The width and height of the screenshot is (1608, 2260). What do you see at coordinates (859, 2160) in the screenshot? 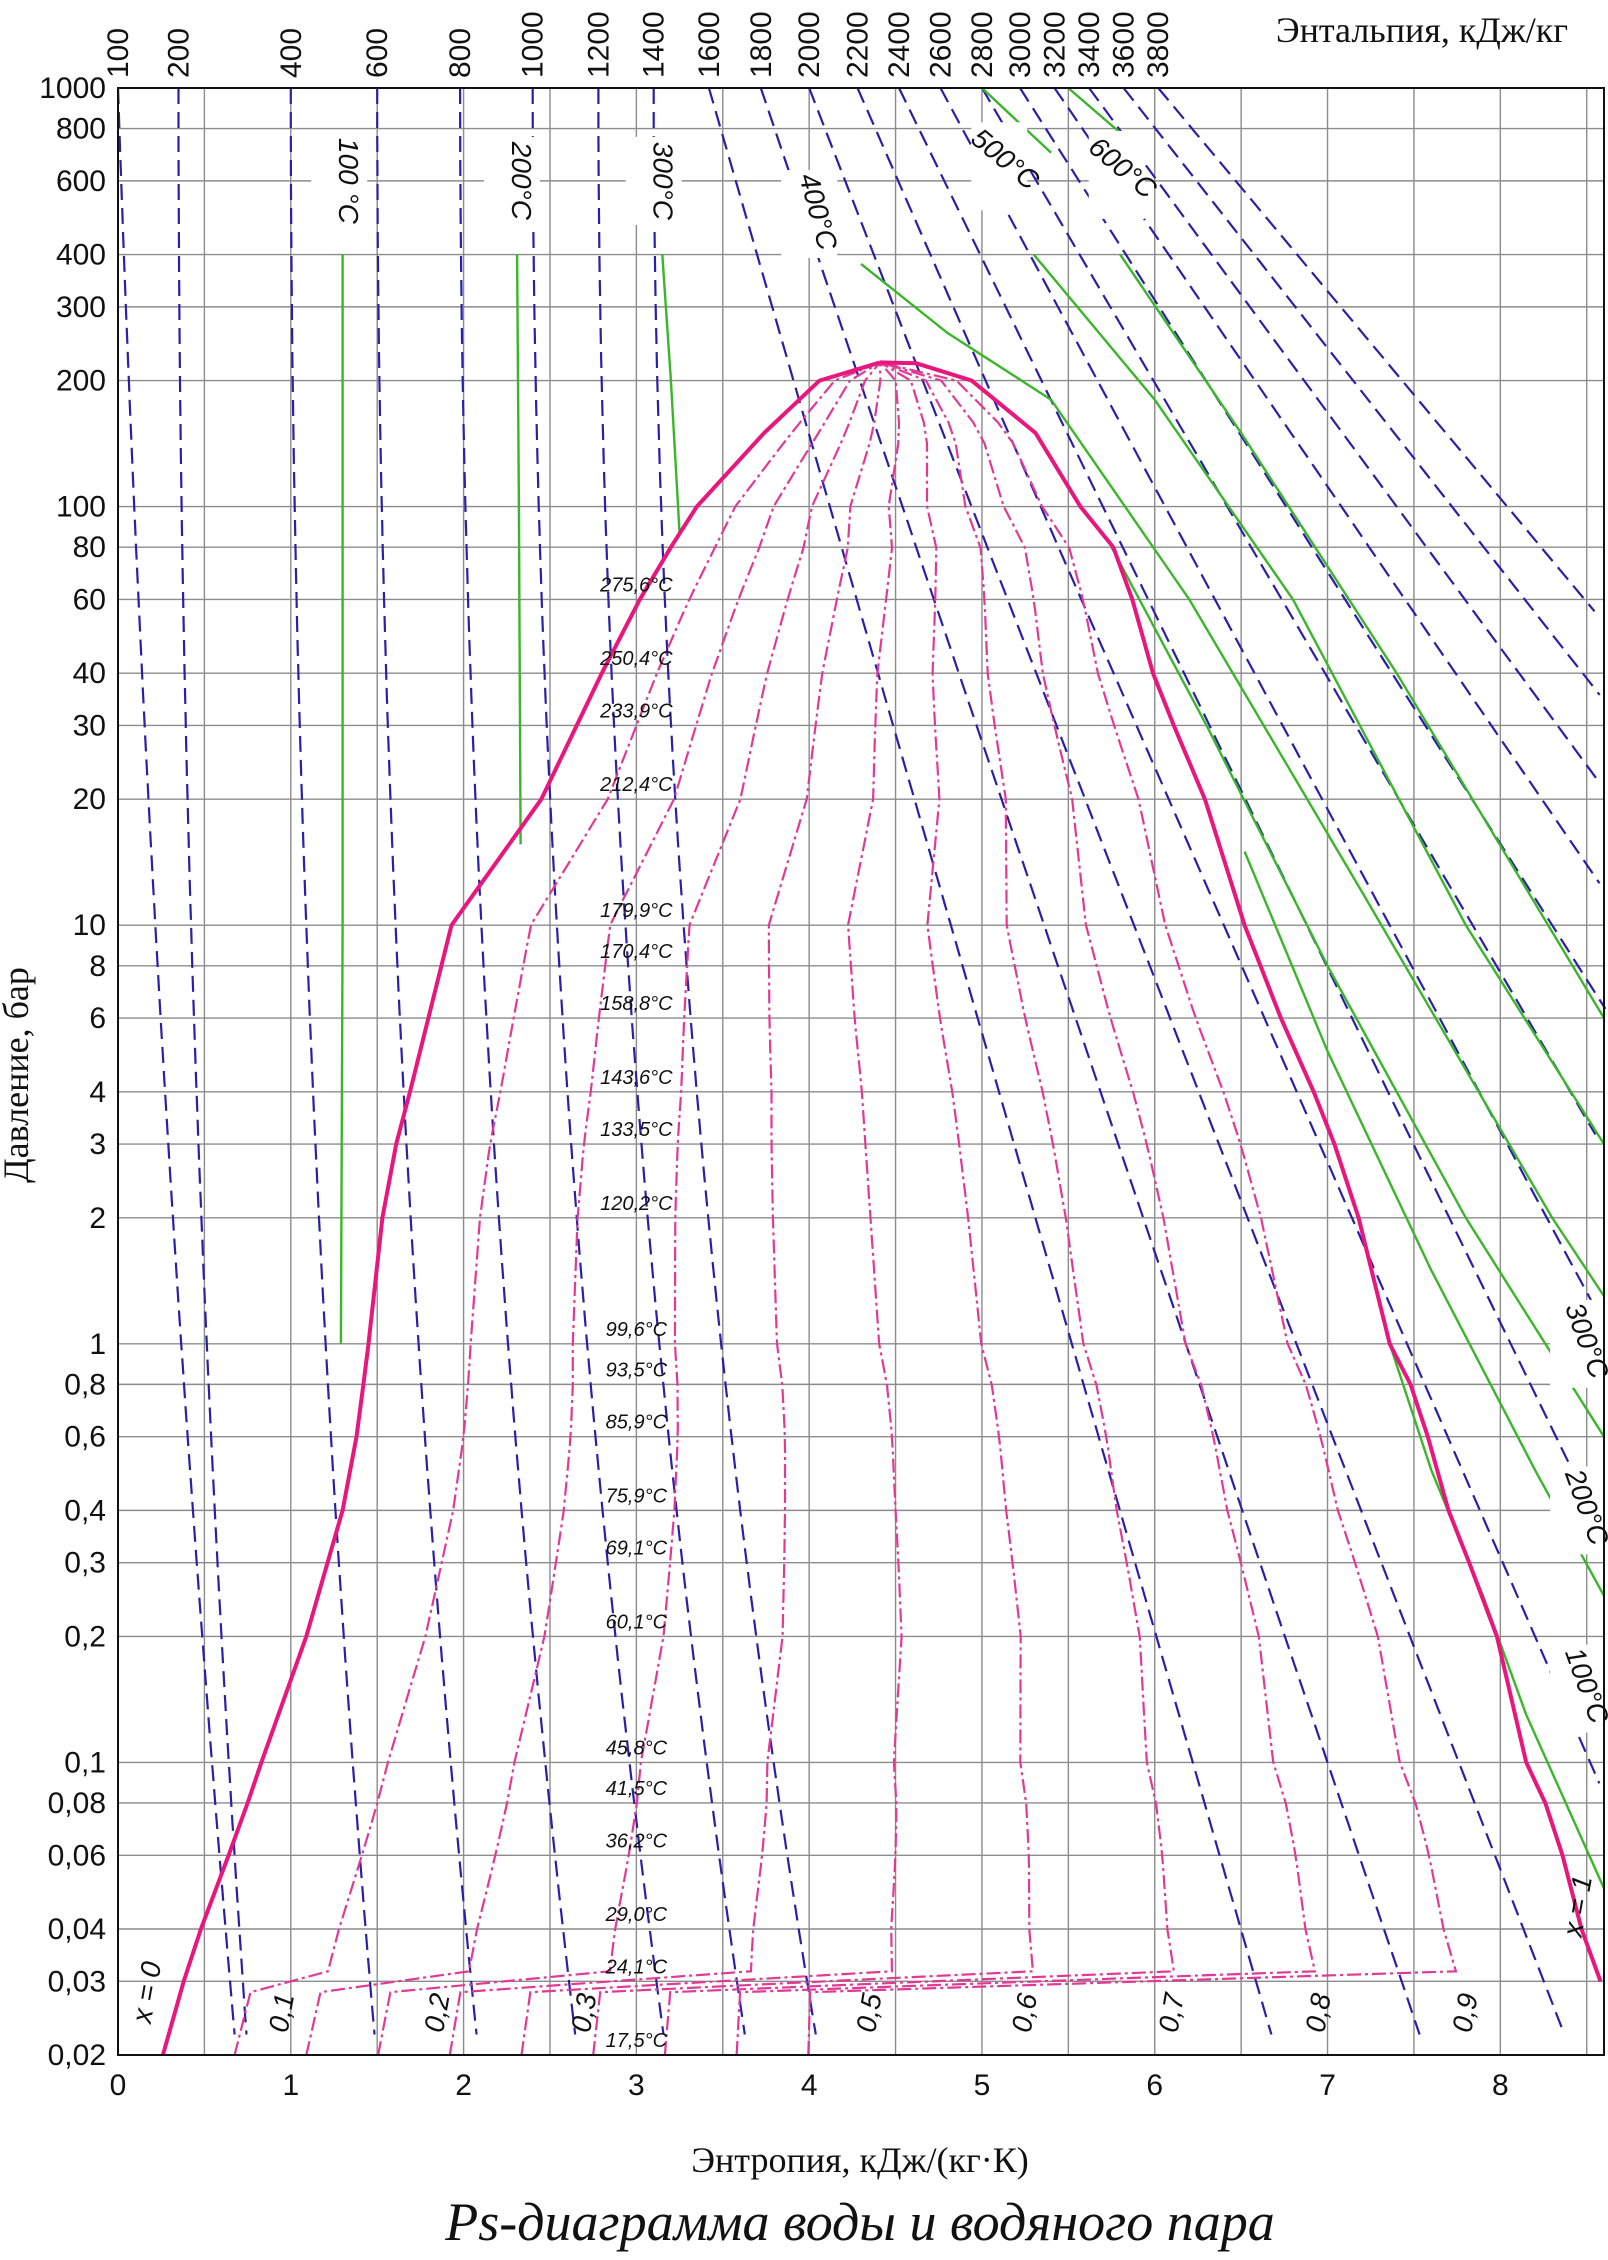
I see `x-axis-title: Энтропия, кДж/(кг·К)` at bounding box center [859, 2160].